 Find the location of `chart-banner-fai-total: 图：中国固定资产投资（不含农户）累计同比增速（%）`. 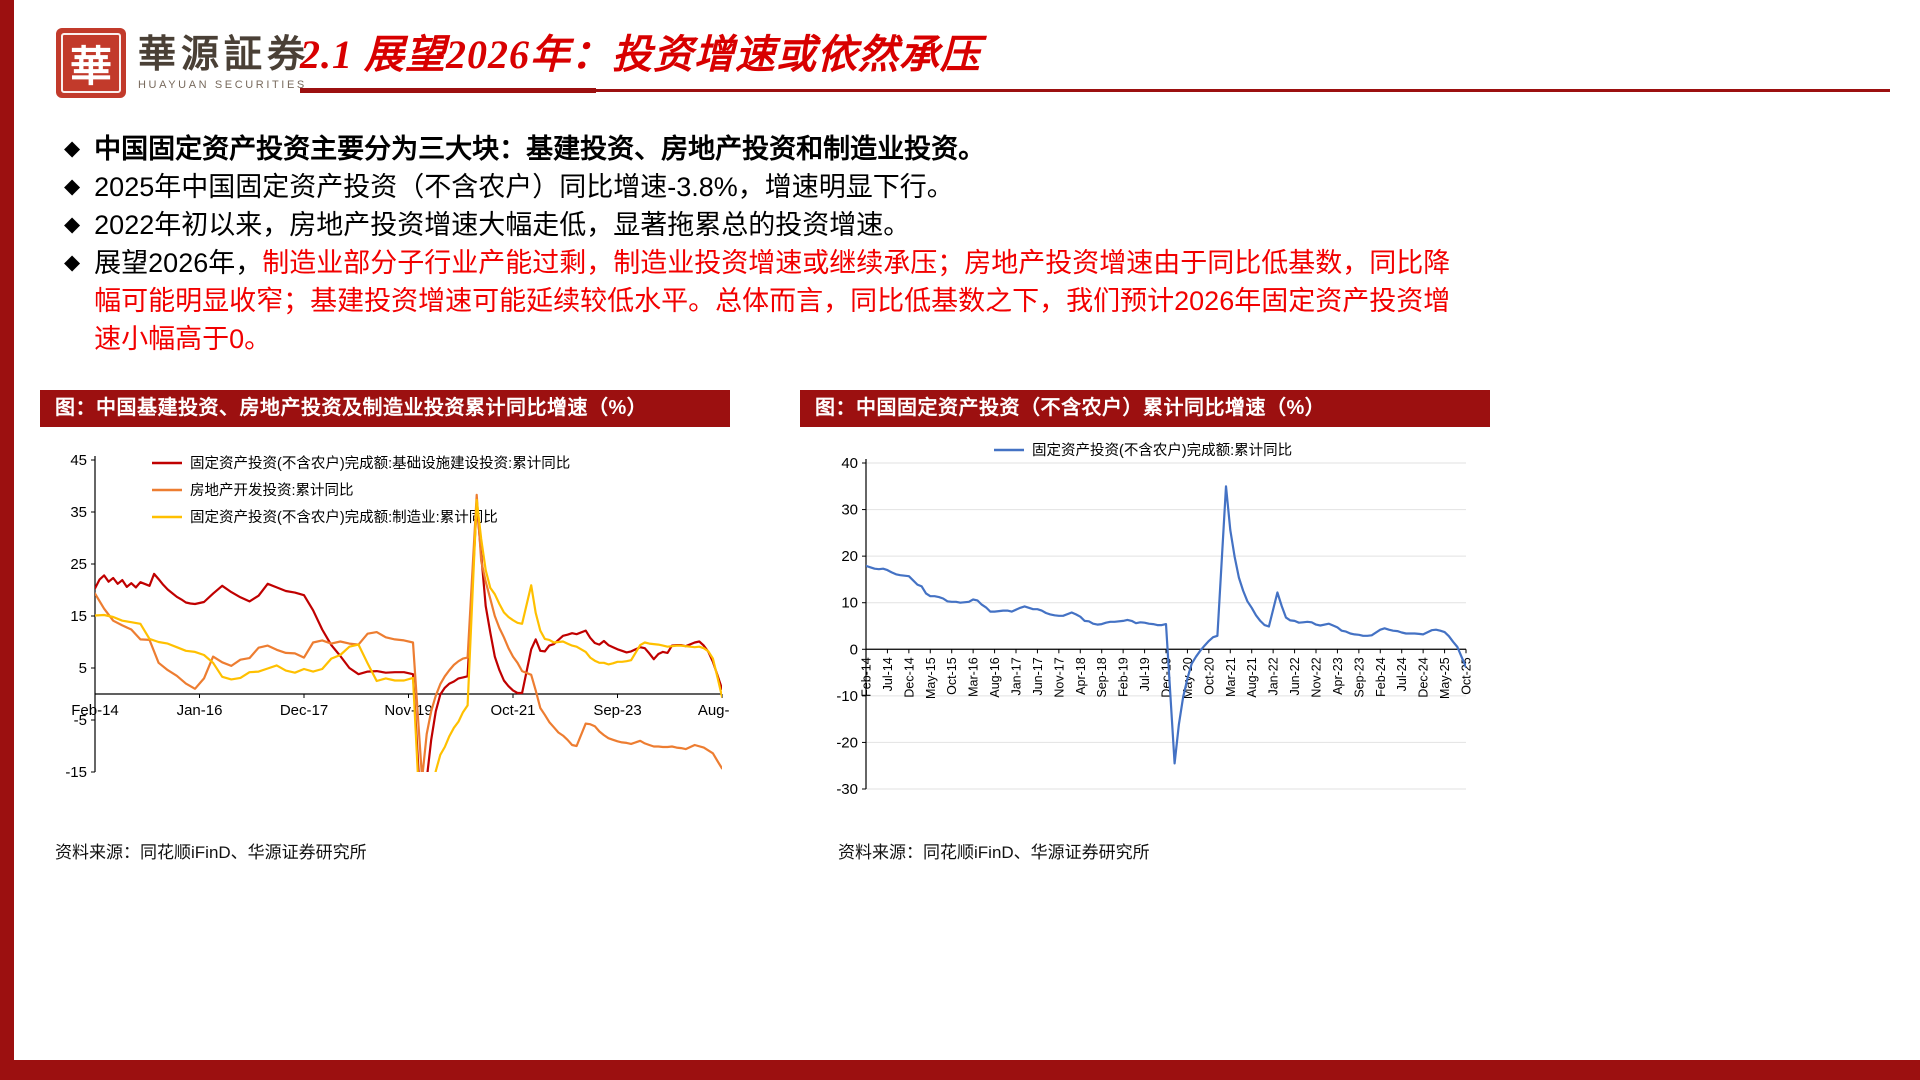

chart-banner-fai-total: 图：中国固定资产投资（不含农户）累计同比增速（%） is located at coordinates (1145, 408).